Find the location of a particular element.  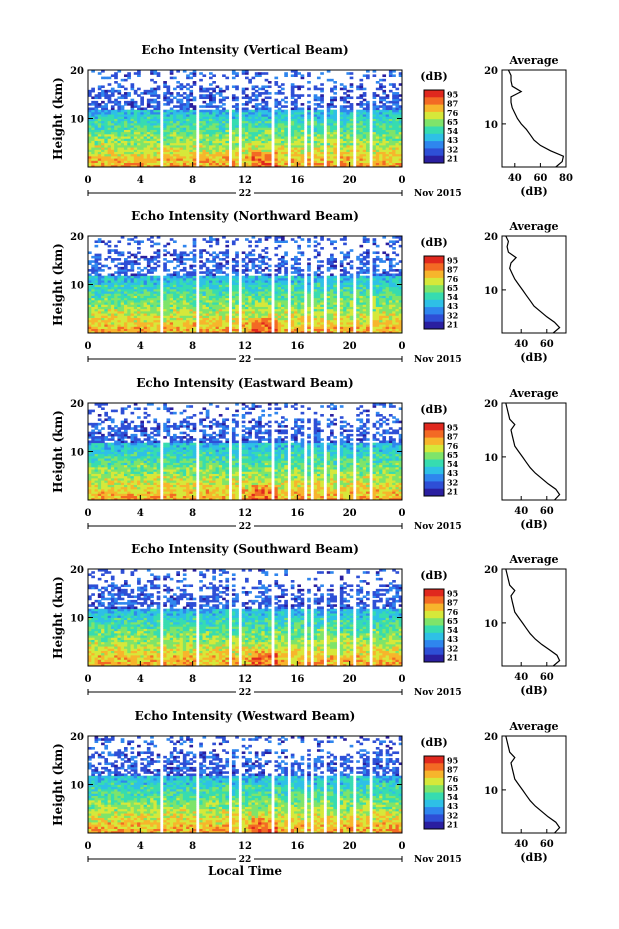

profile-x-tick-label: 80 is located at coordinates (566, 178).